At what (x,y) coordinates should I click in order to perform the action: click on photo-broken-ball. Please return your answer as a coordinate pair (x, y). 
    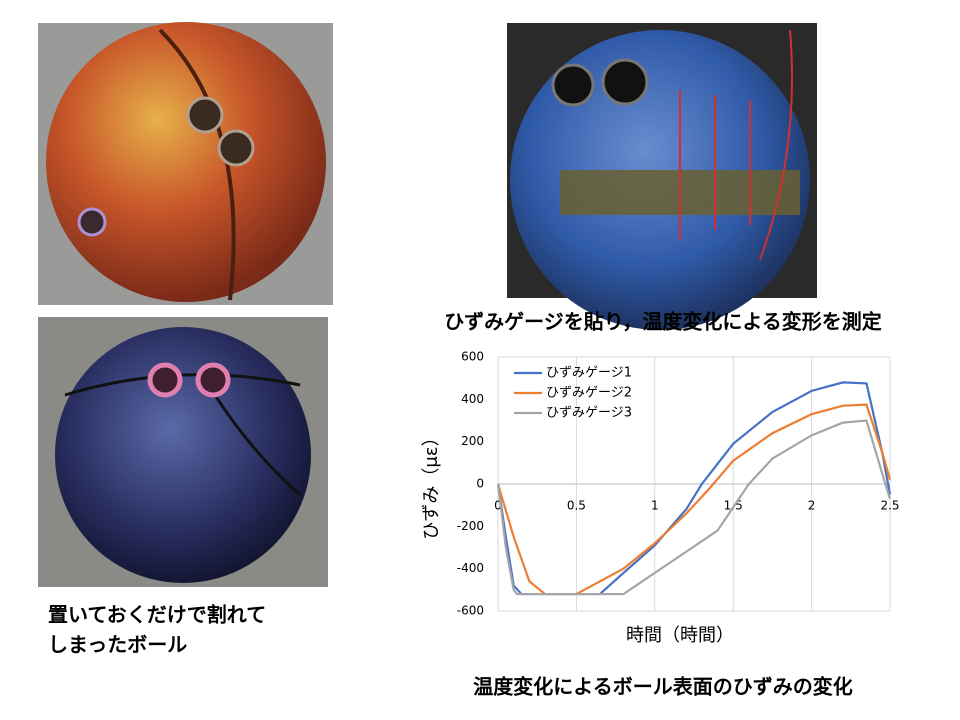
    Looking at the image, I should click on (185, 163).